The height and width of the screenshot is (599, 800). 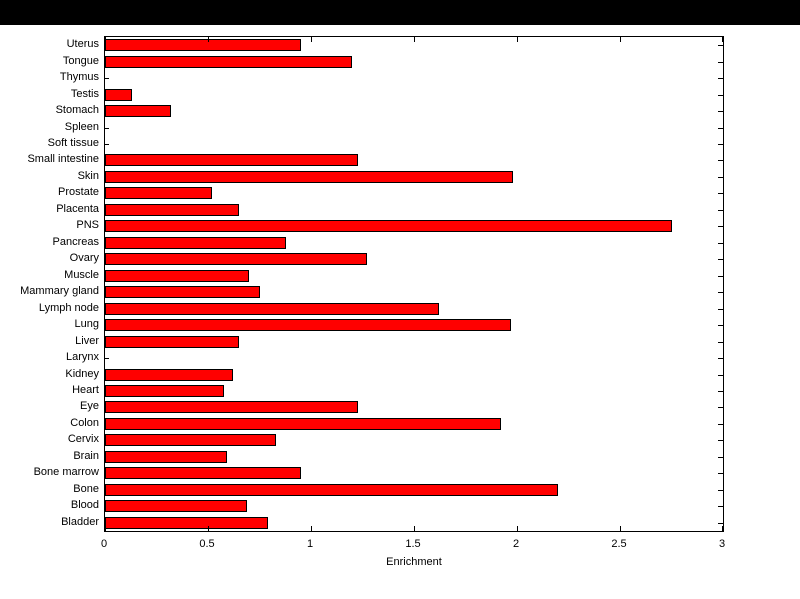 I want to click on y-tick-label: Ovary, so click(x=84, y=258).